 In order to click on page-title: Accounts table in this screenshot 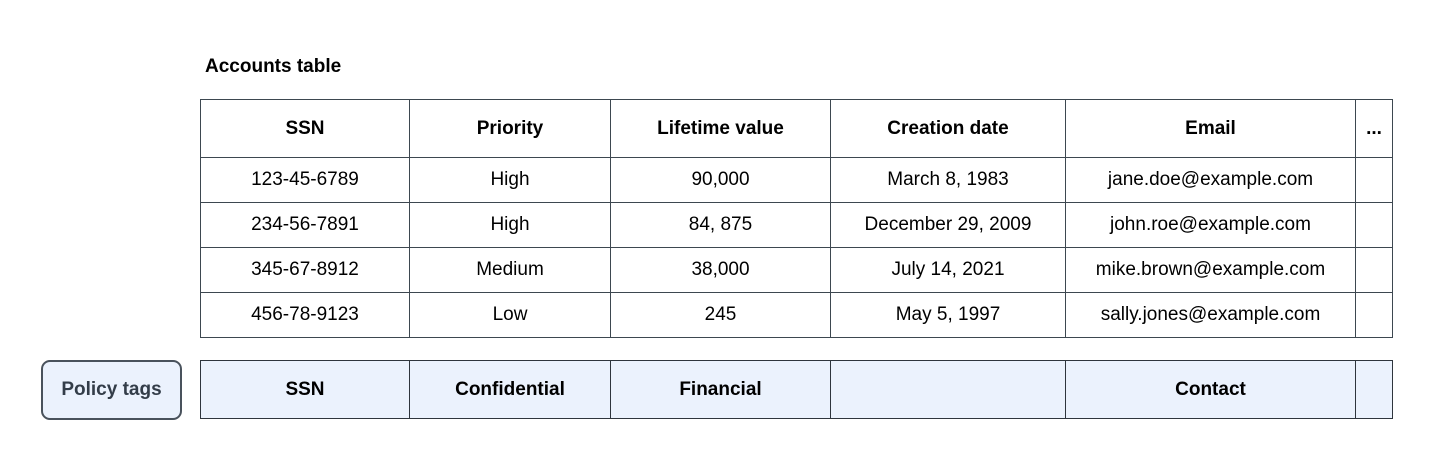, I will do `click(273, 66)`.